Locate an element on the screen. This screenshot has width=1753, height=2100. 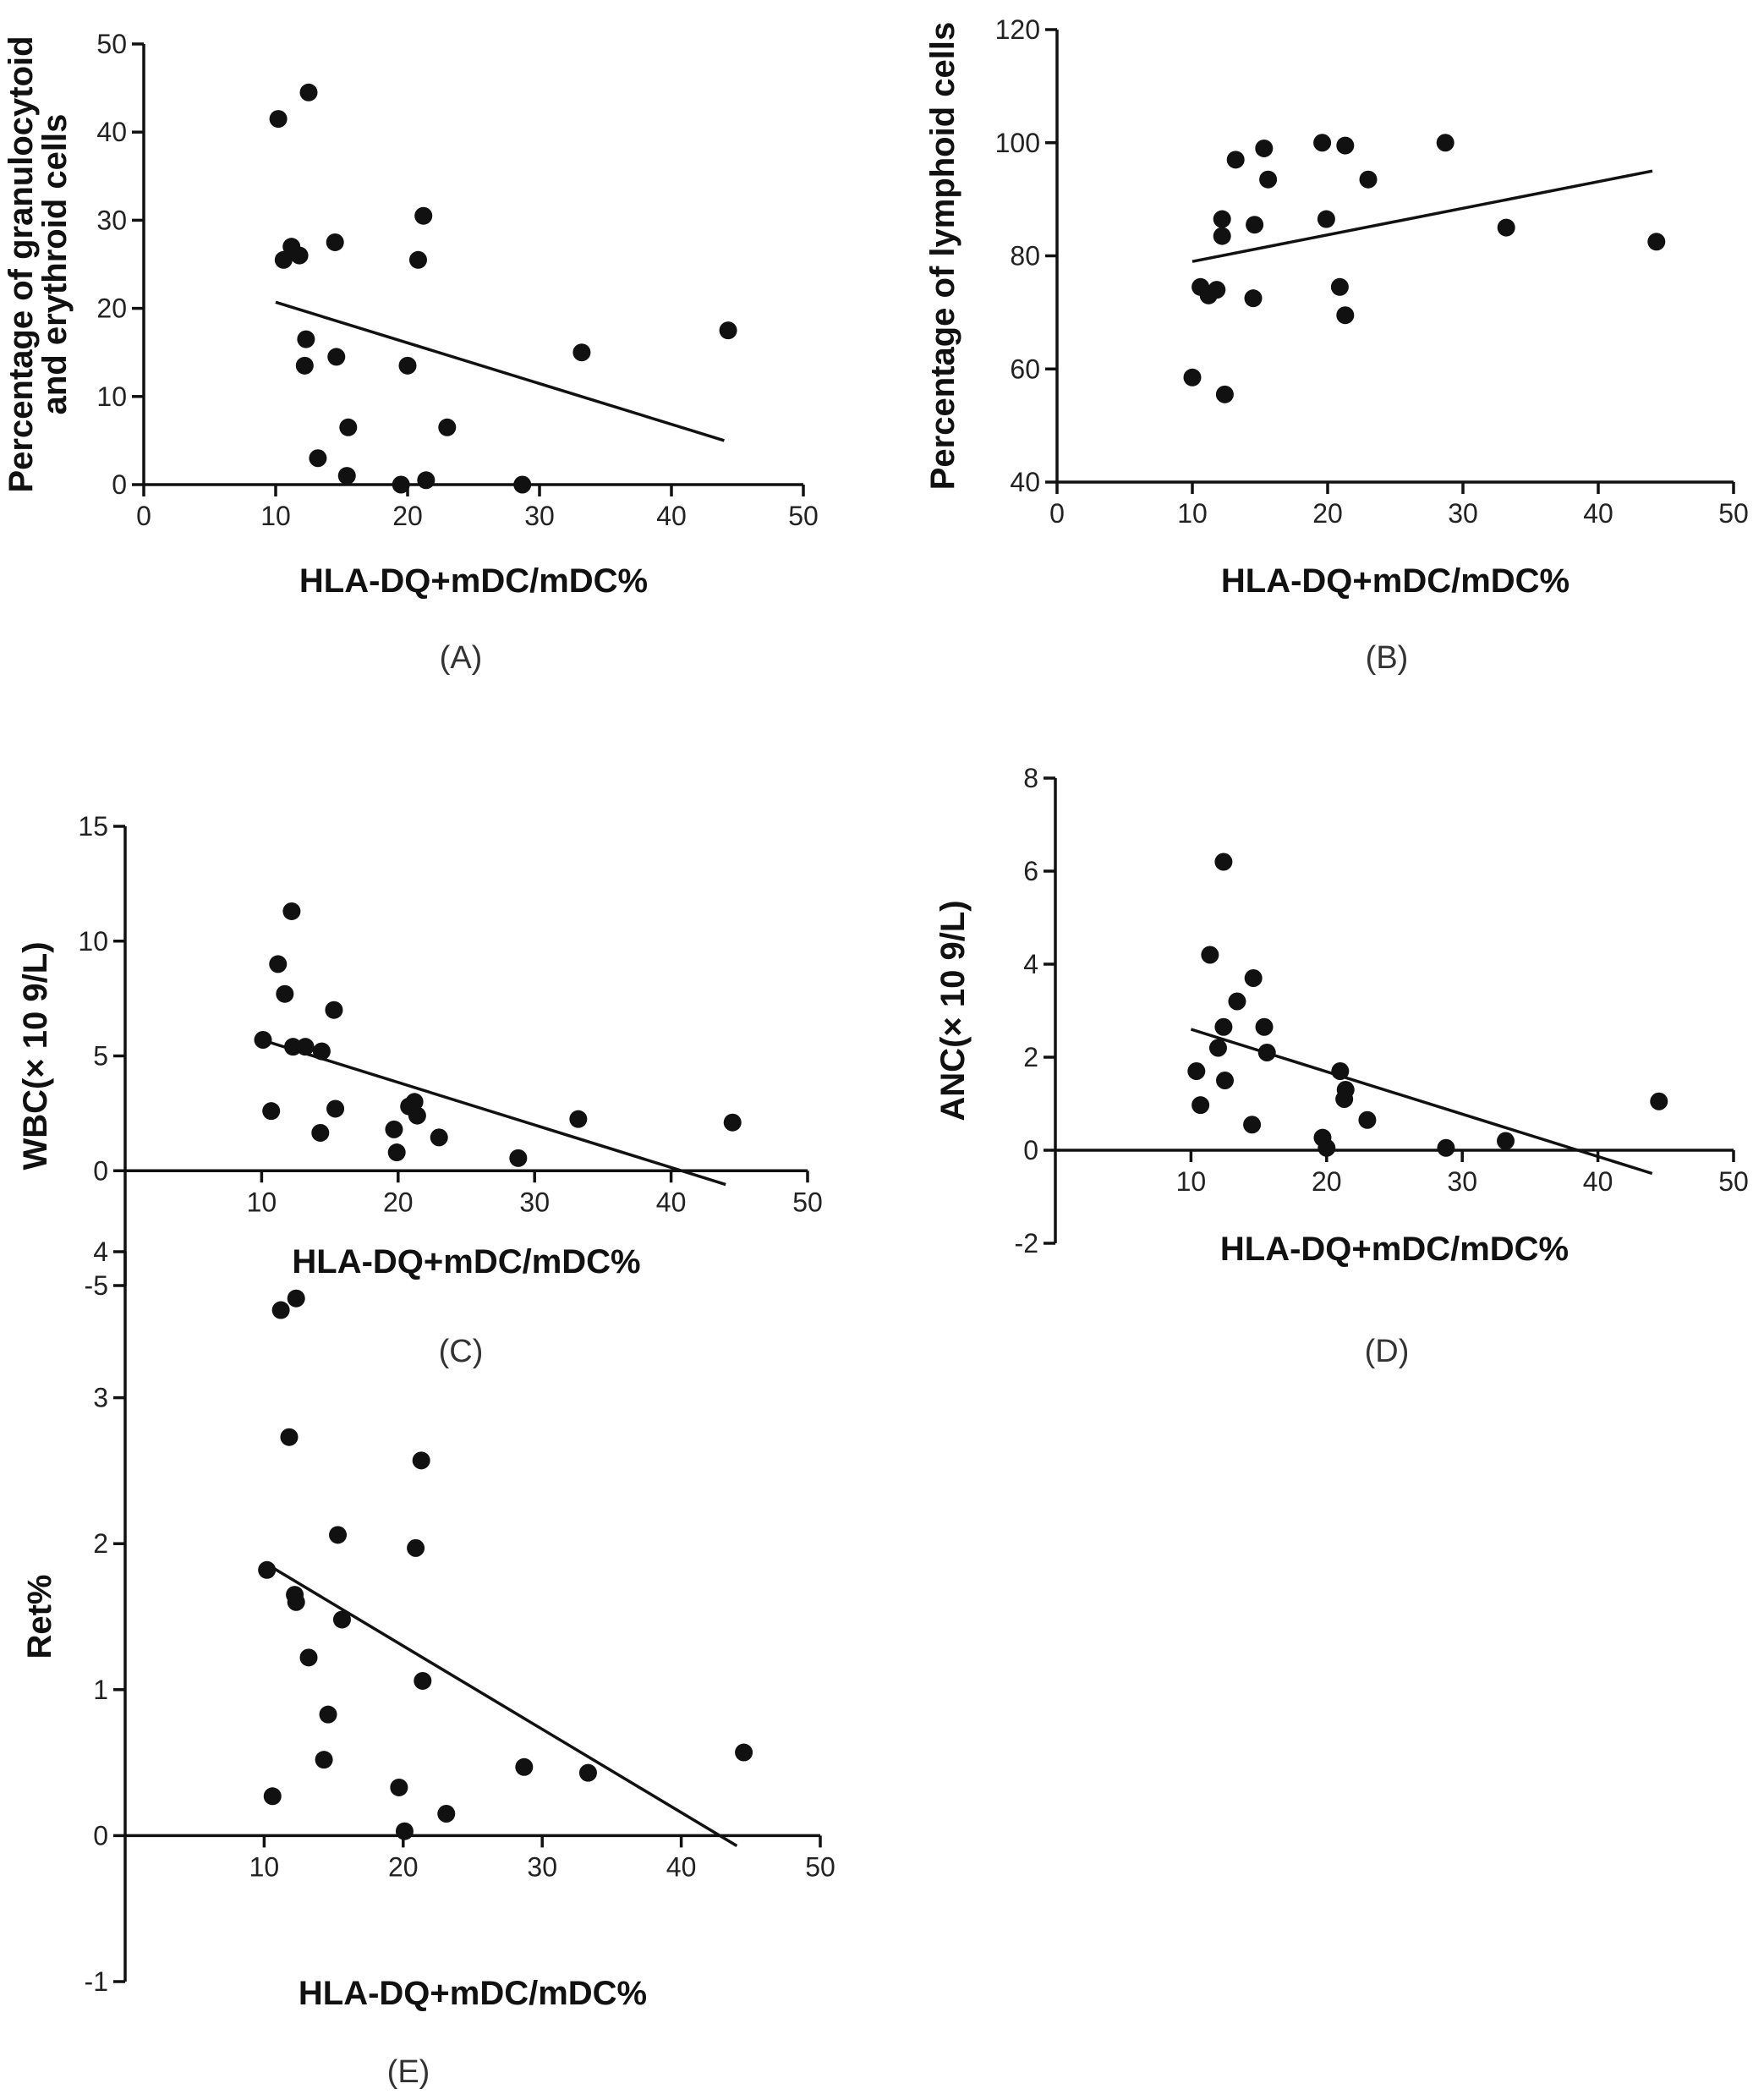
y-axis-title: Percentage of lymphoid cells is located at coordinates (942, 256).